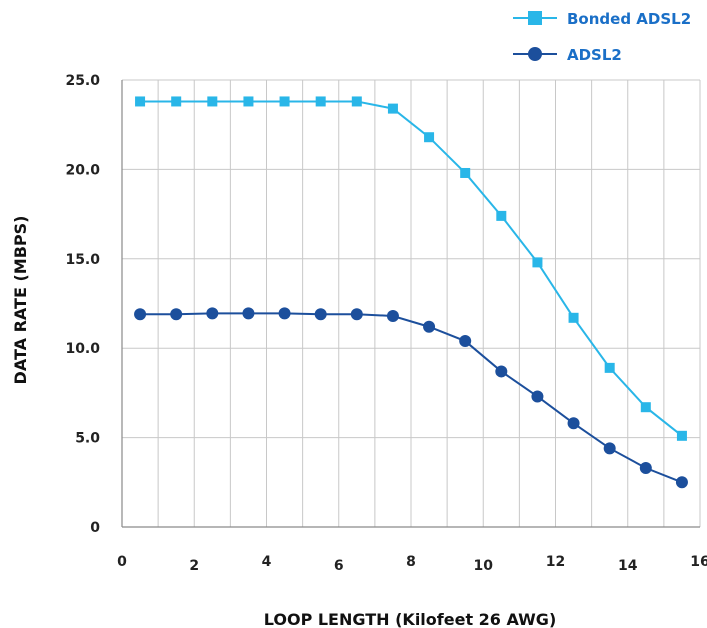 Image resolution: width=707 pixels, height=628 pixels. Describe the element at coordinates (82, 81) in the screenshot. I see `y-tick-label: 25.0` at that location.